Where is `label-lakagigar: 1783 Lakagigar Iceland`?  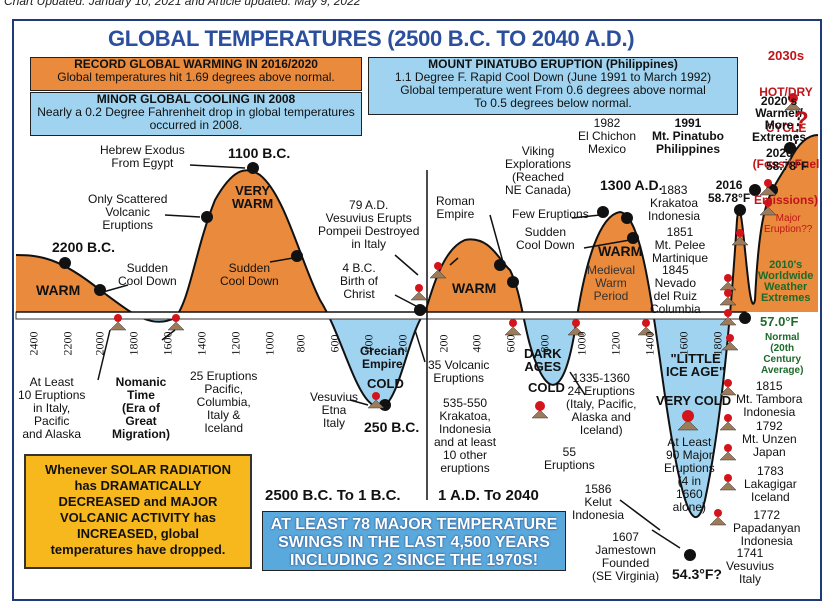
label-lakagigar: 1783 Lakagigar Iceland is located at coordinates (770, 484).